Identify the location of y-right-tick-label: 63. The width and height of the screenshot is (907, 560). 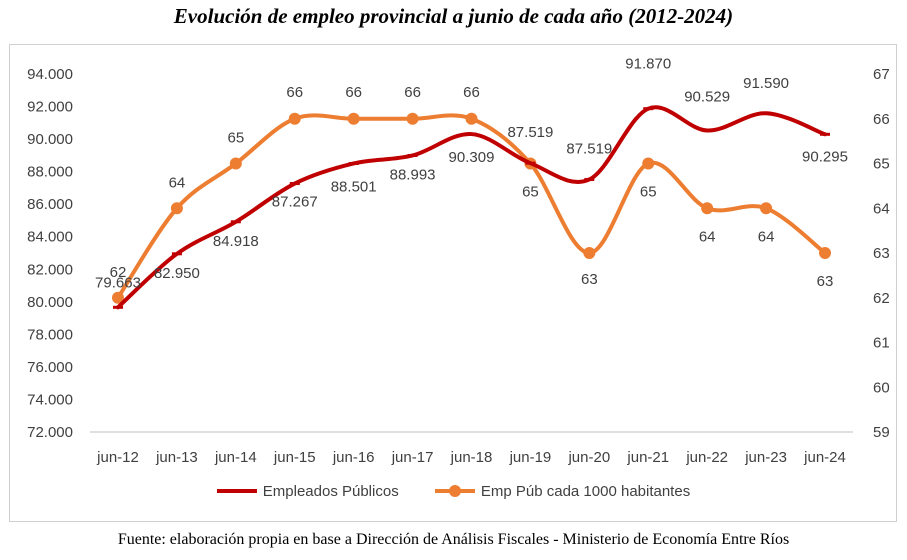
(881, 253).